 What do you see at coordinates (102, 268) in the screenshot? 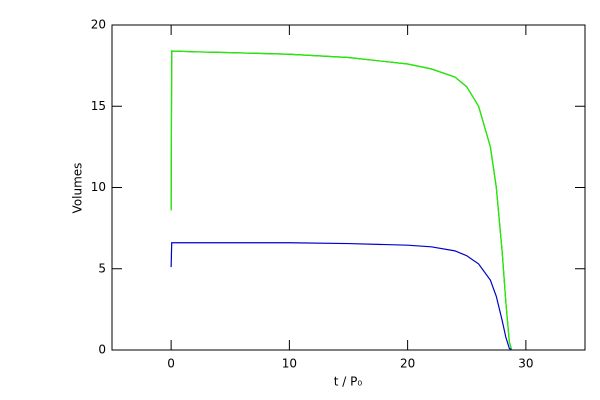
I see `y-tick-label: 5` at bounding box center [102, 268].